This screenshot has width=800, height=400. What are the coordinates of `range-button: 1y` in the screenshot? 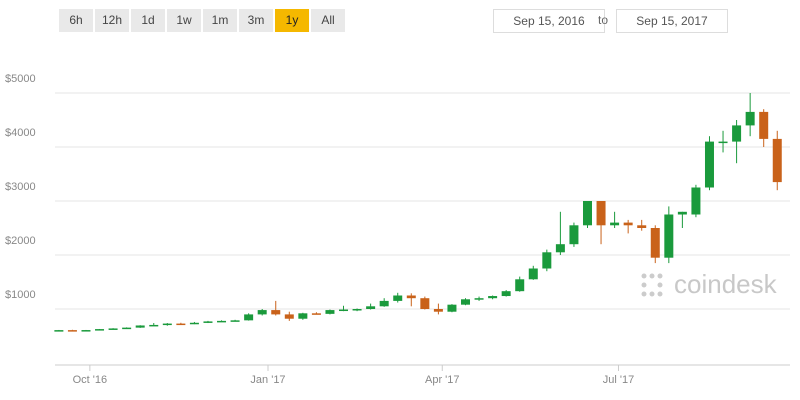 It's located at (292, 20).